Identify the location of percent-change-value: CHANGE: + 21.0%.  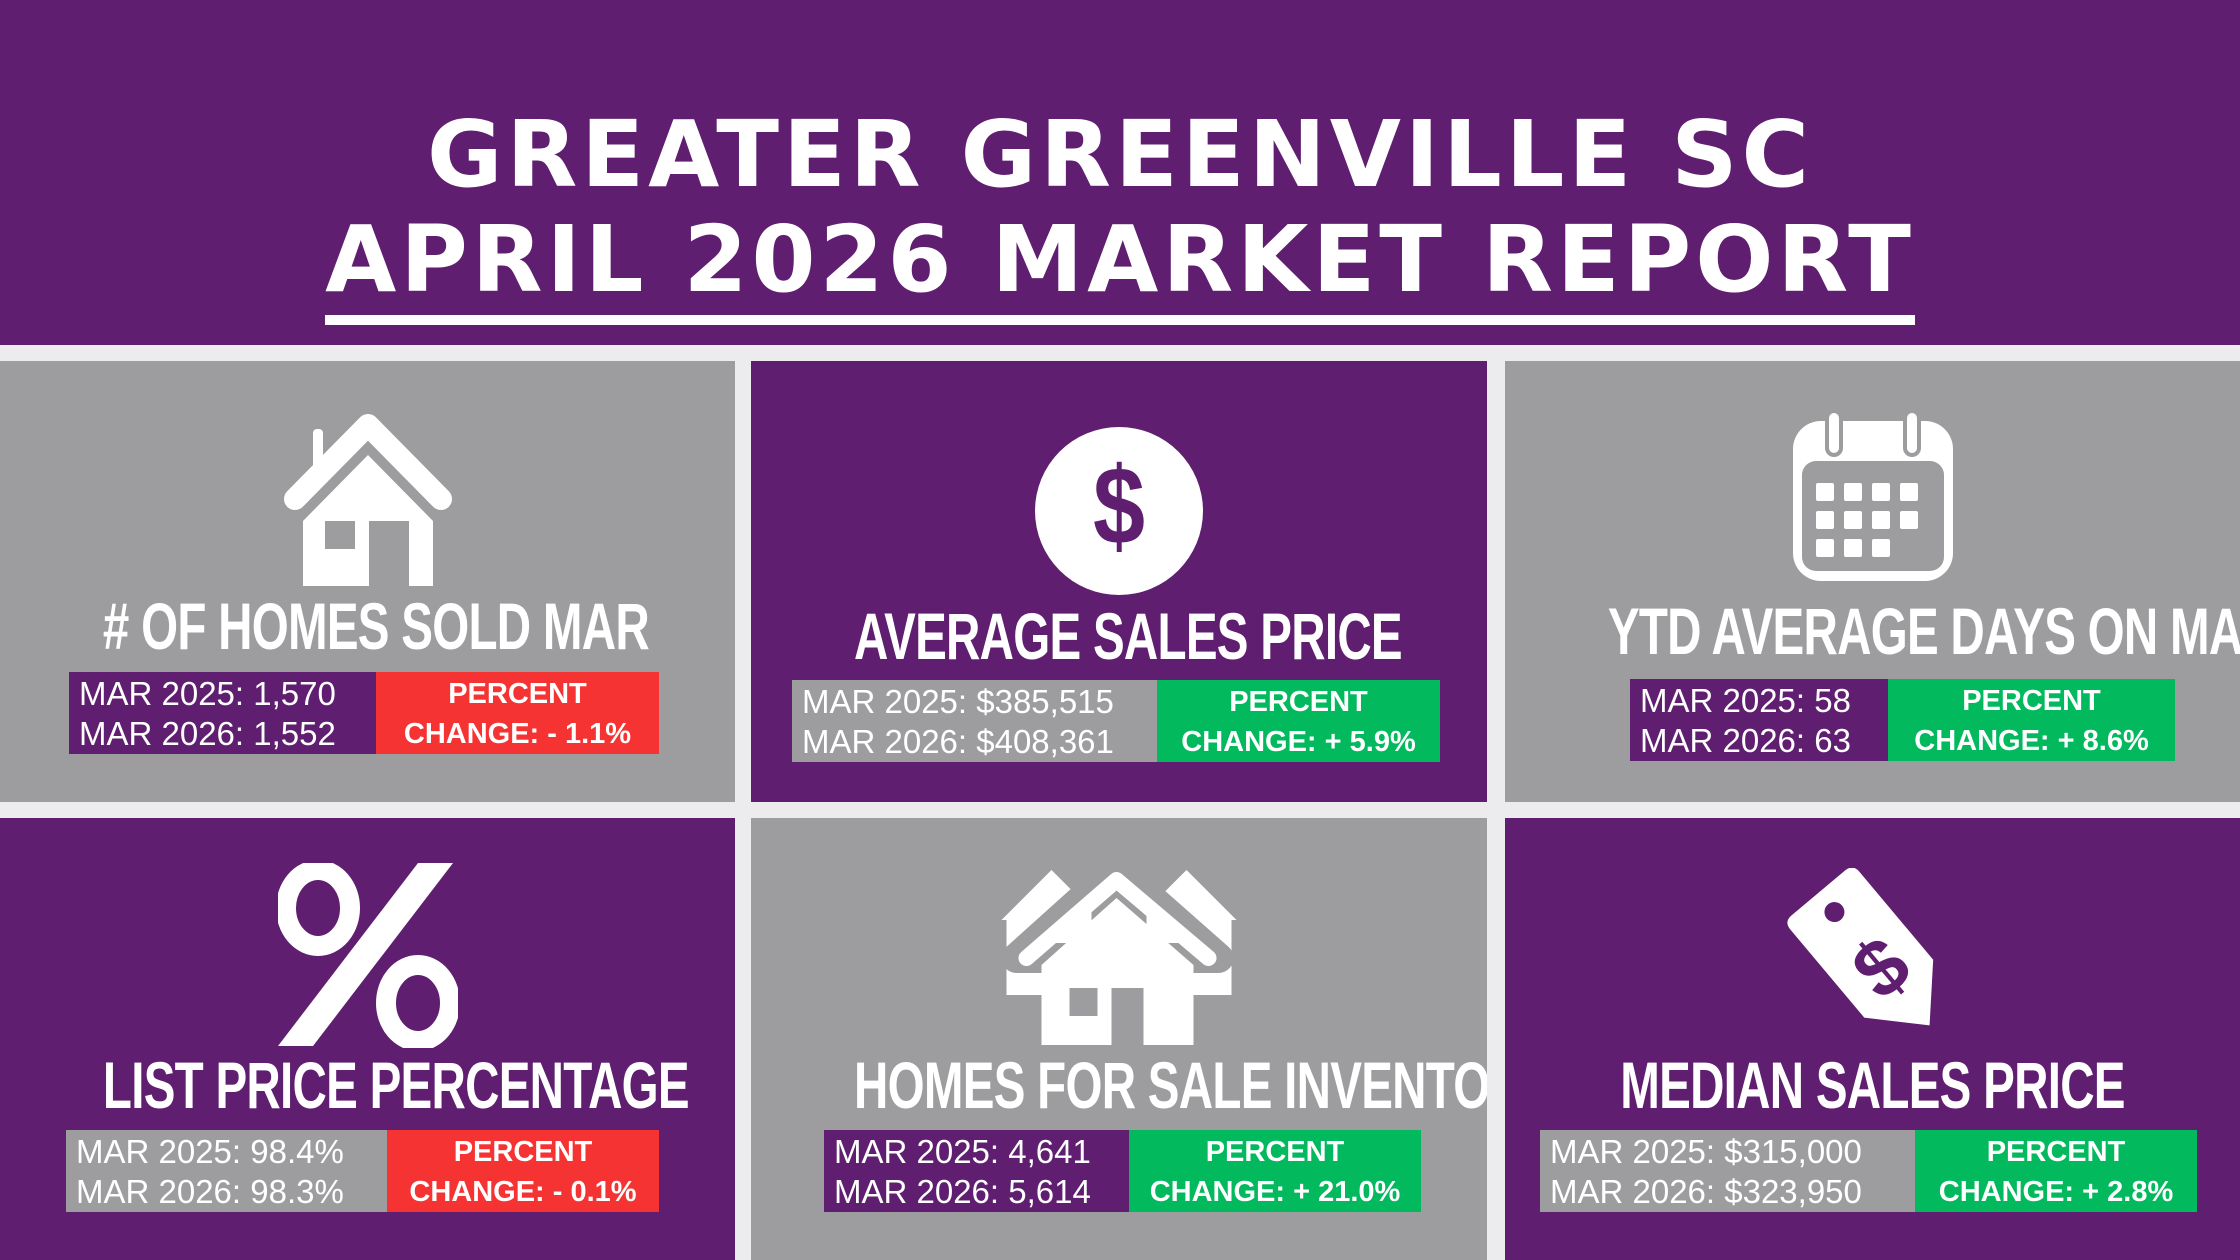
(1275, 1192).